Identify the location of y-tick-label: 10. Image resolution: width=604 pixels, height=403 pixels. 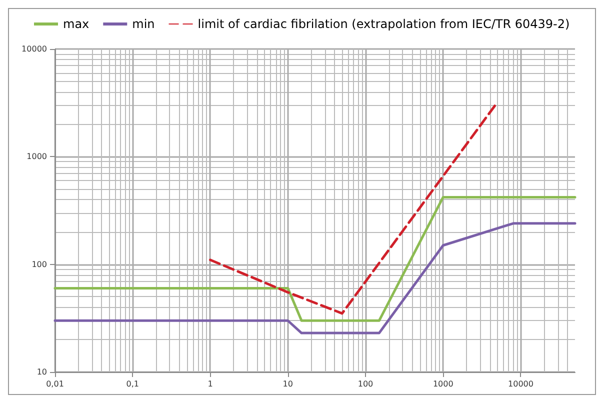
(41, 372).